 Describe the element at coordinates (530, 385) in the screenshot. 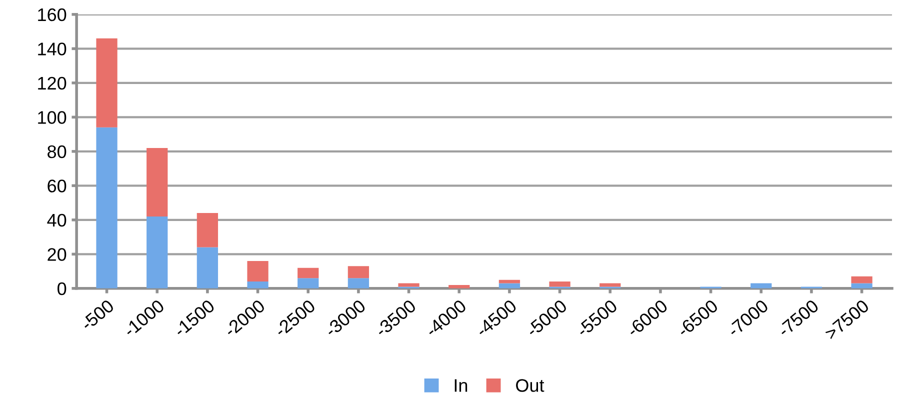

I see `legend-label: Out` at that location.